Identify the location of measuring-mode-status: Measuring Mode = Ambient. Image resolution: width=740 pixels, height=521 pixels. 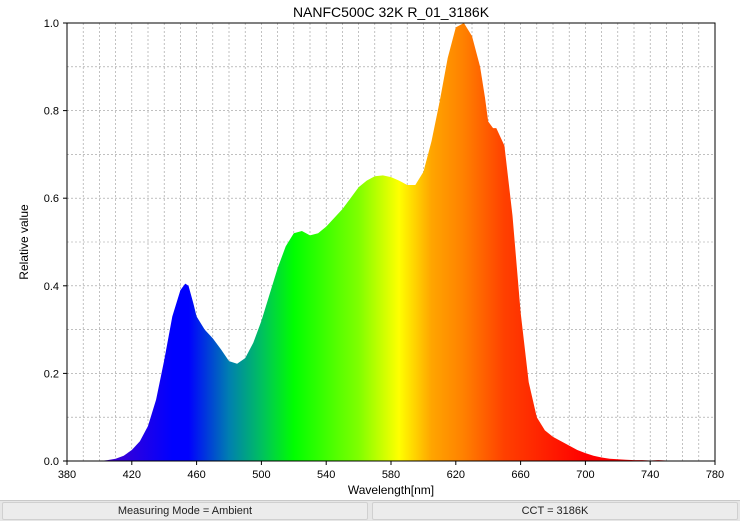
(185, 511).